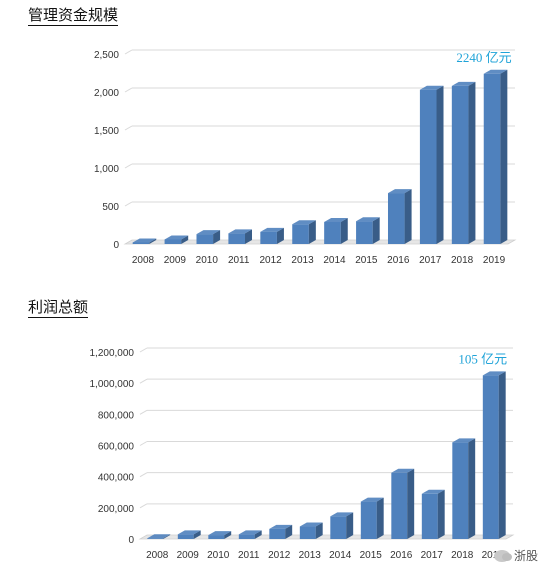 Image resolution: width=550 pixels, height=574 pixels. I want to click on x-tick-label: 2017, so click(430, 260).